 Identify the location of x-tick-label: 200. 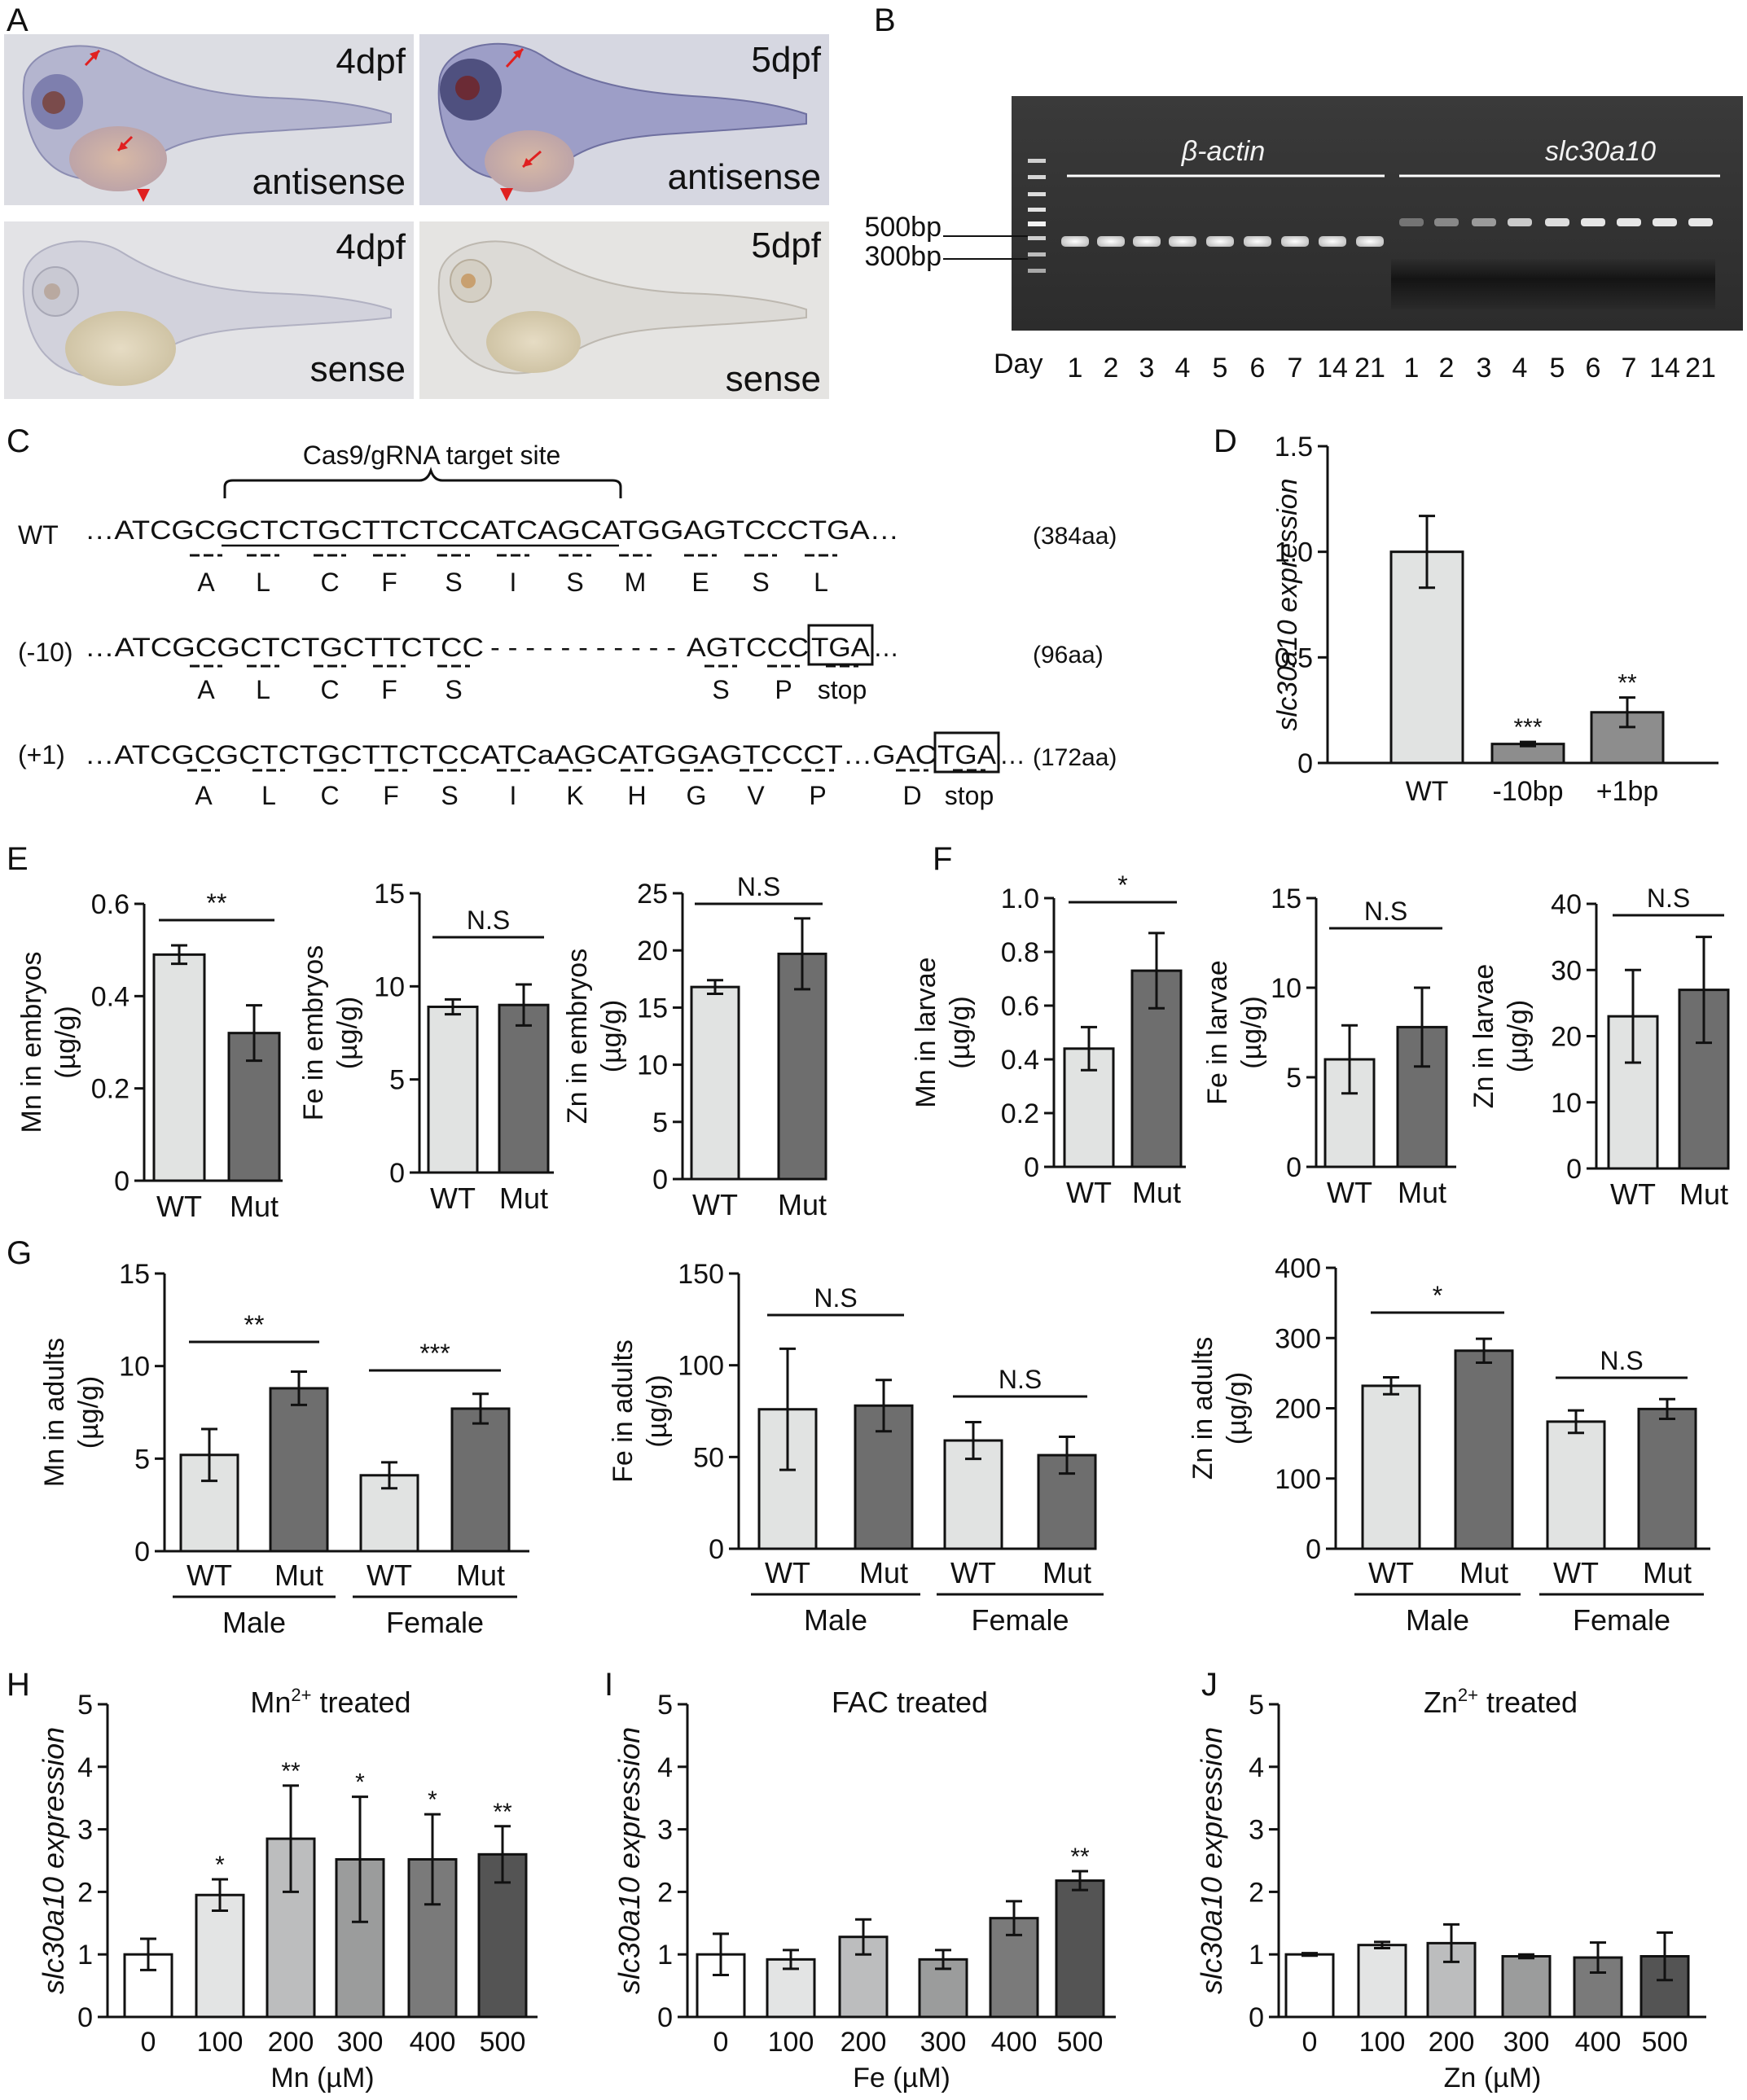
(864, 2042).